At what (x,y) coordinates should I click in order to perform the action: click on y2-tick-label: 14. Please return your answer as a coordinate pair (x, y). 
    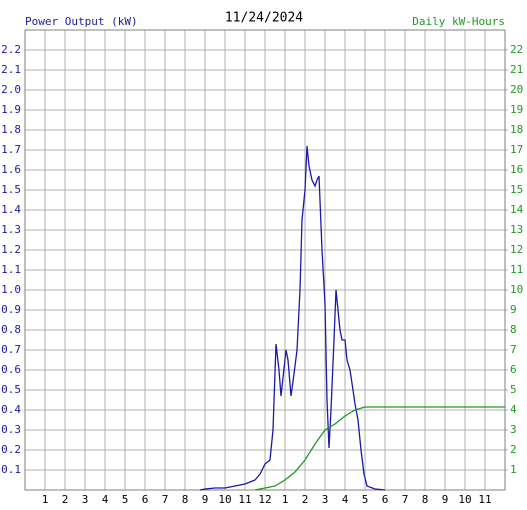
    Looking at the image, I should click on (517, 209).